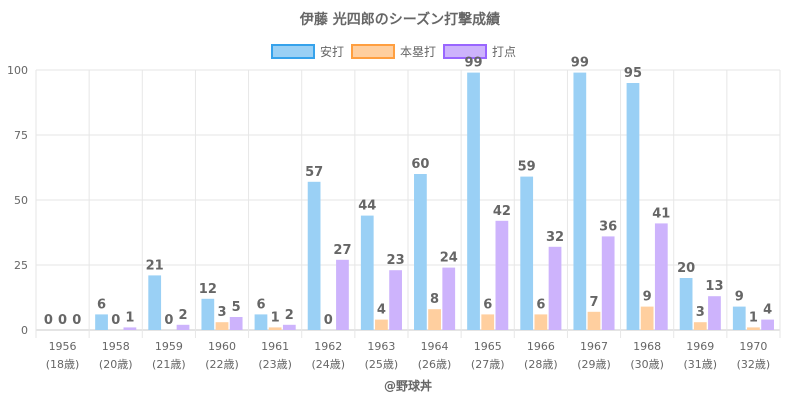 This screenshot has height=400, width=800. I want to click on x-tick-label: 1966, so click(541, 346).